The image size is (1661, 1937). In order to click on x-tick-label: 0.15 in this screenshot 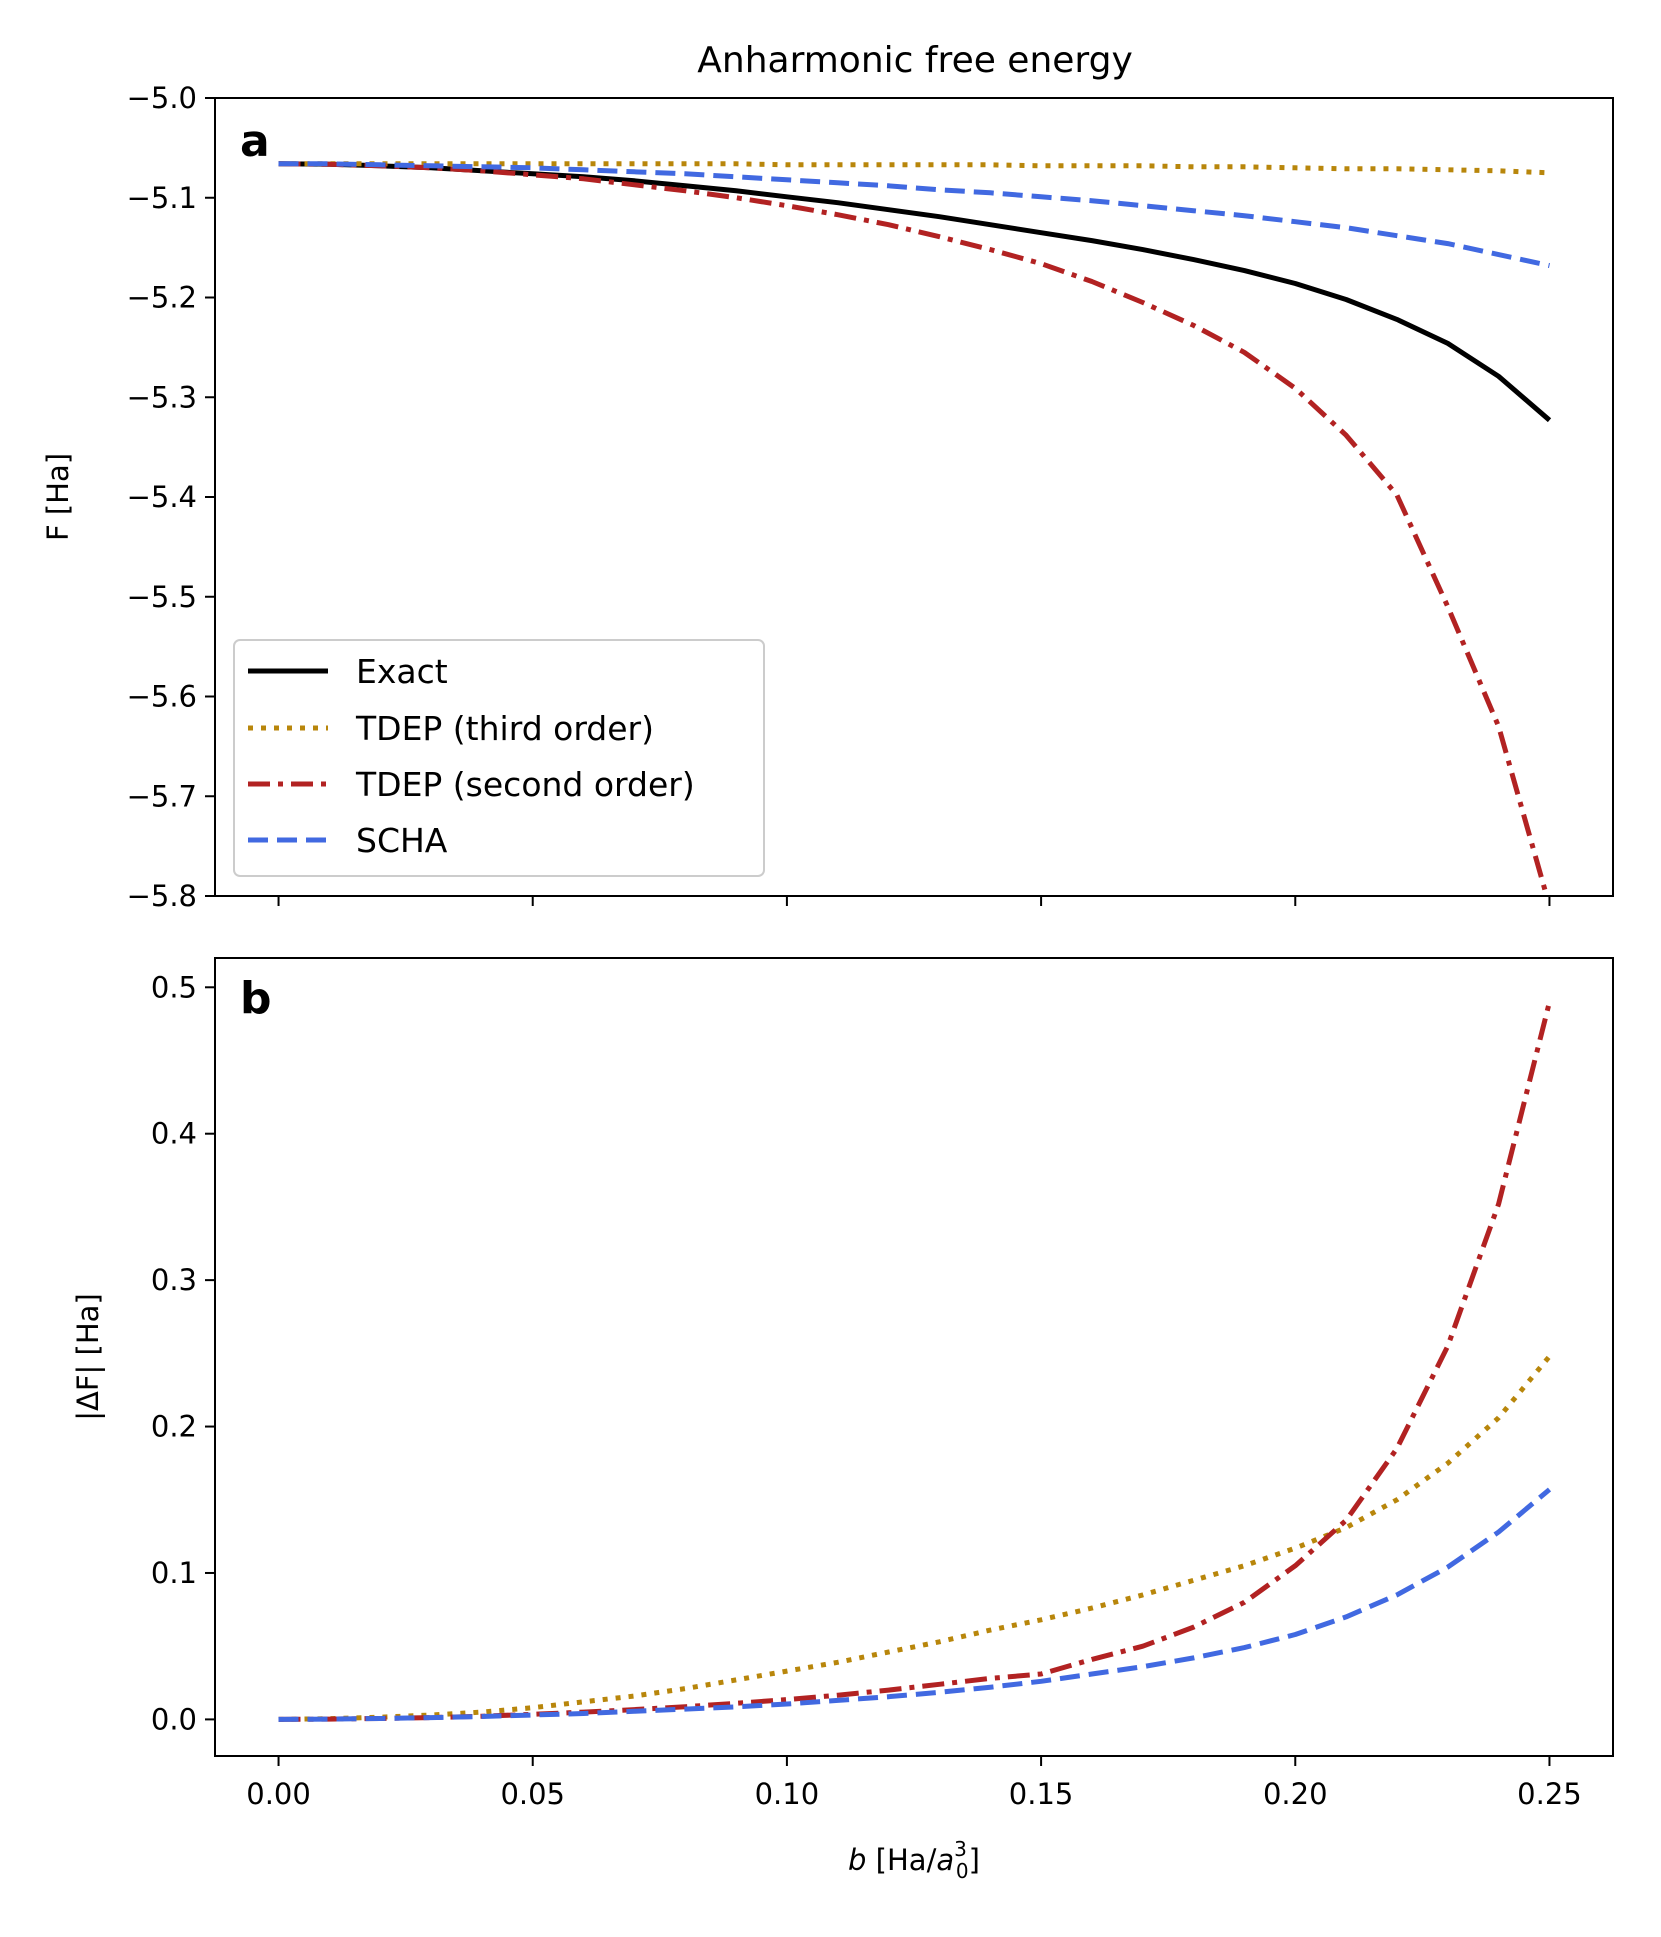, I will do `click(1041, 1794)`.